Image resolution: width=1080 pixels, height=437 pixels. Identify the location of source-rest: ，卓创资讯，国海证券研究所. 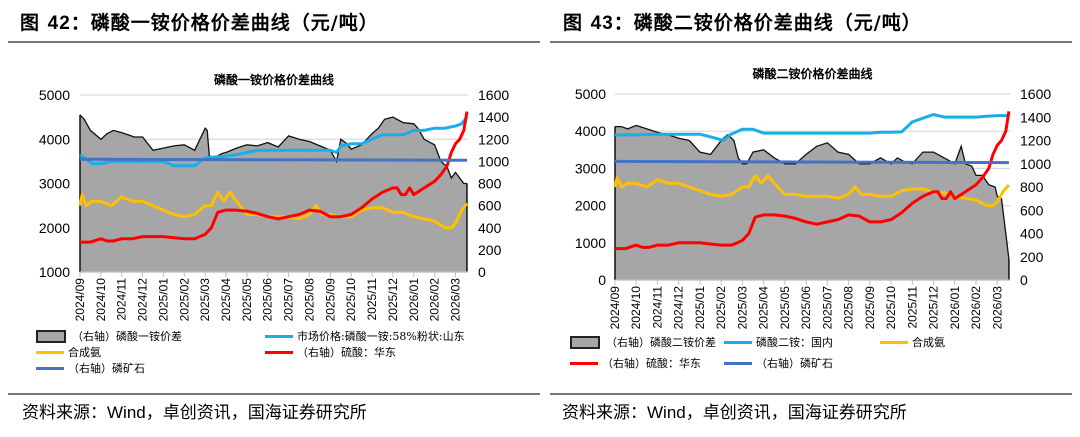
(256, 413).